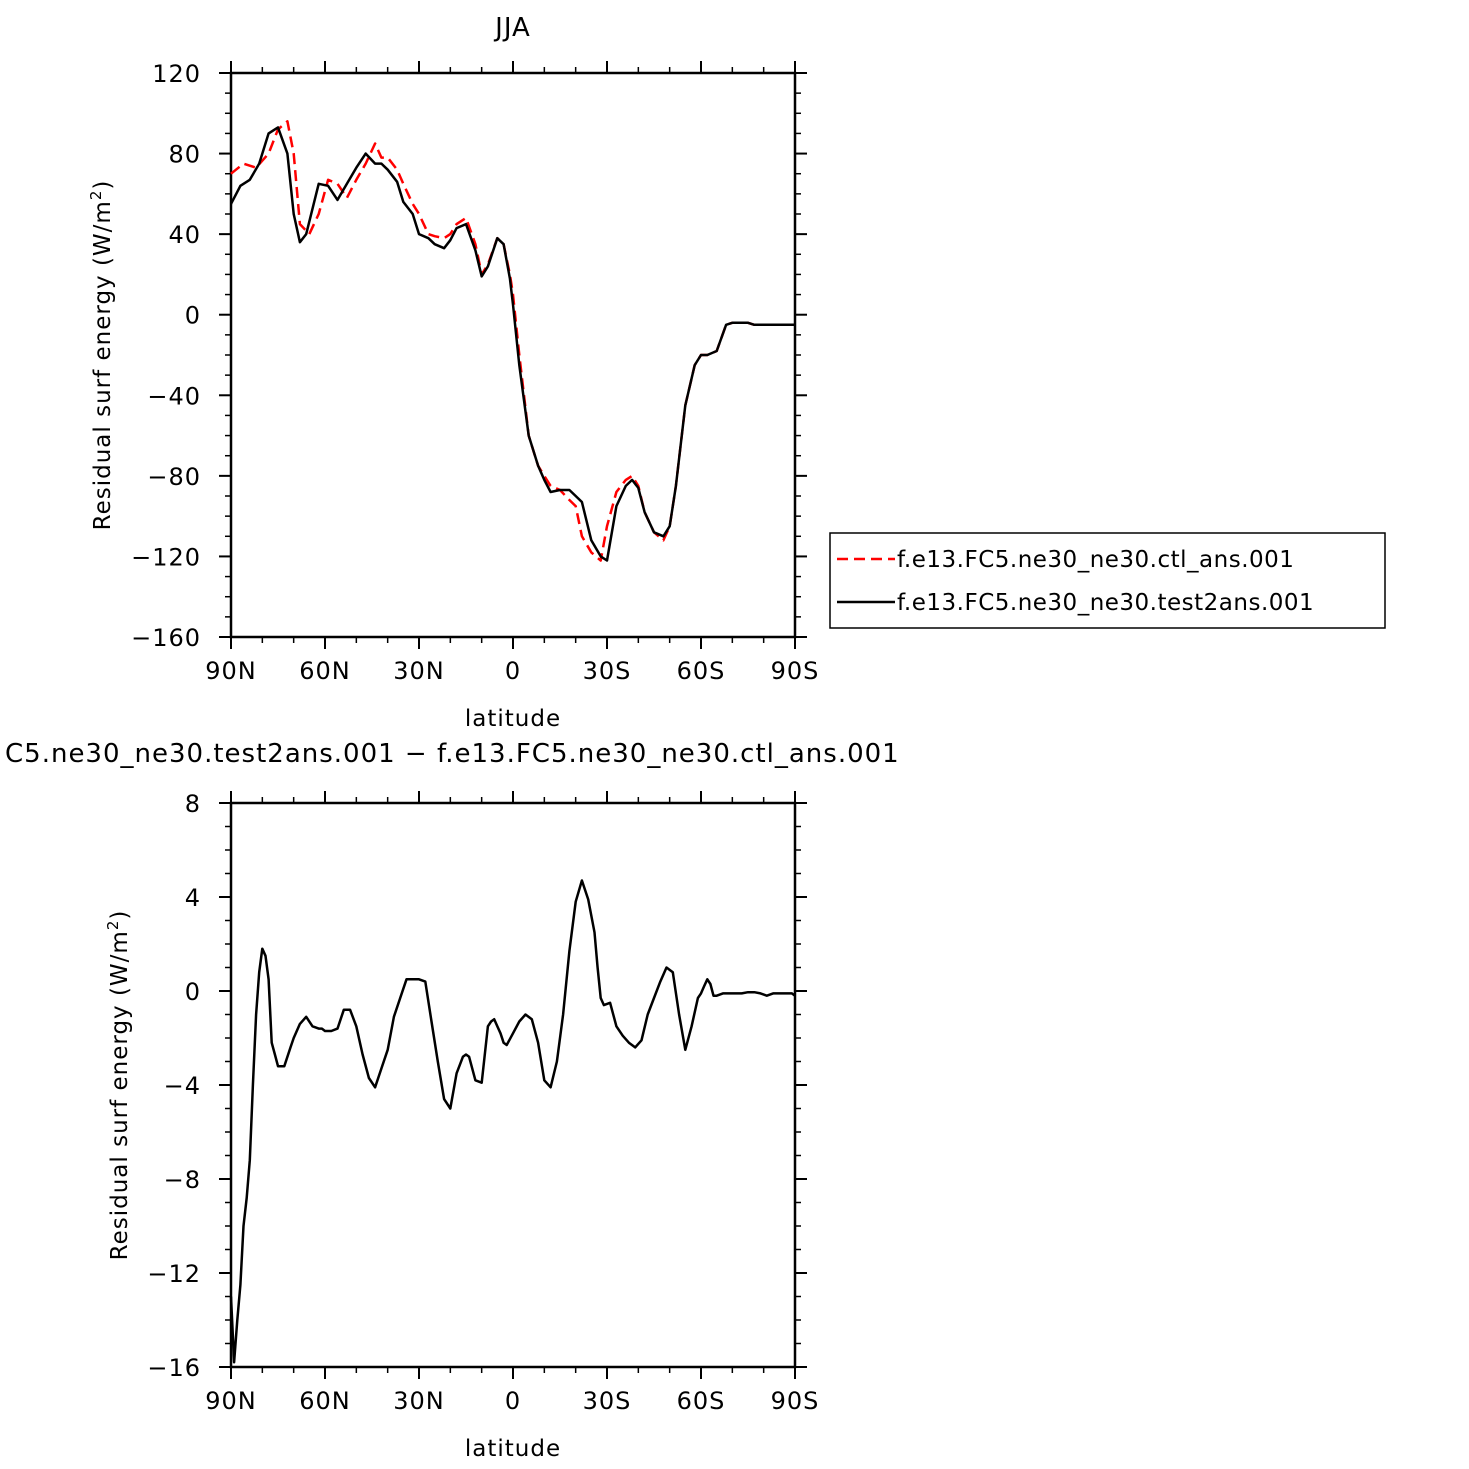 The width and height of the screenshot is (1469, 1469). I want to click on bottom-x-tick-label: 30S, so click(607, 1401).